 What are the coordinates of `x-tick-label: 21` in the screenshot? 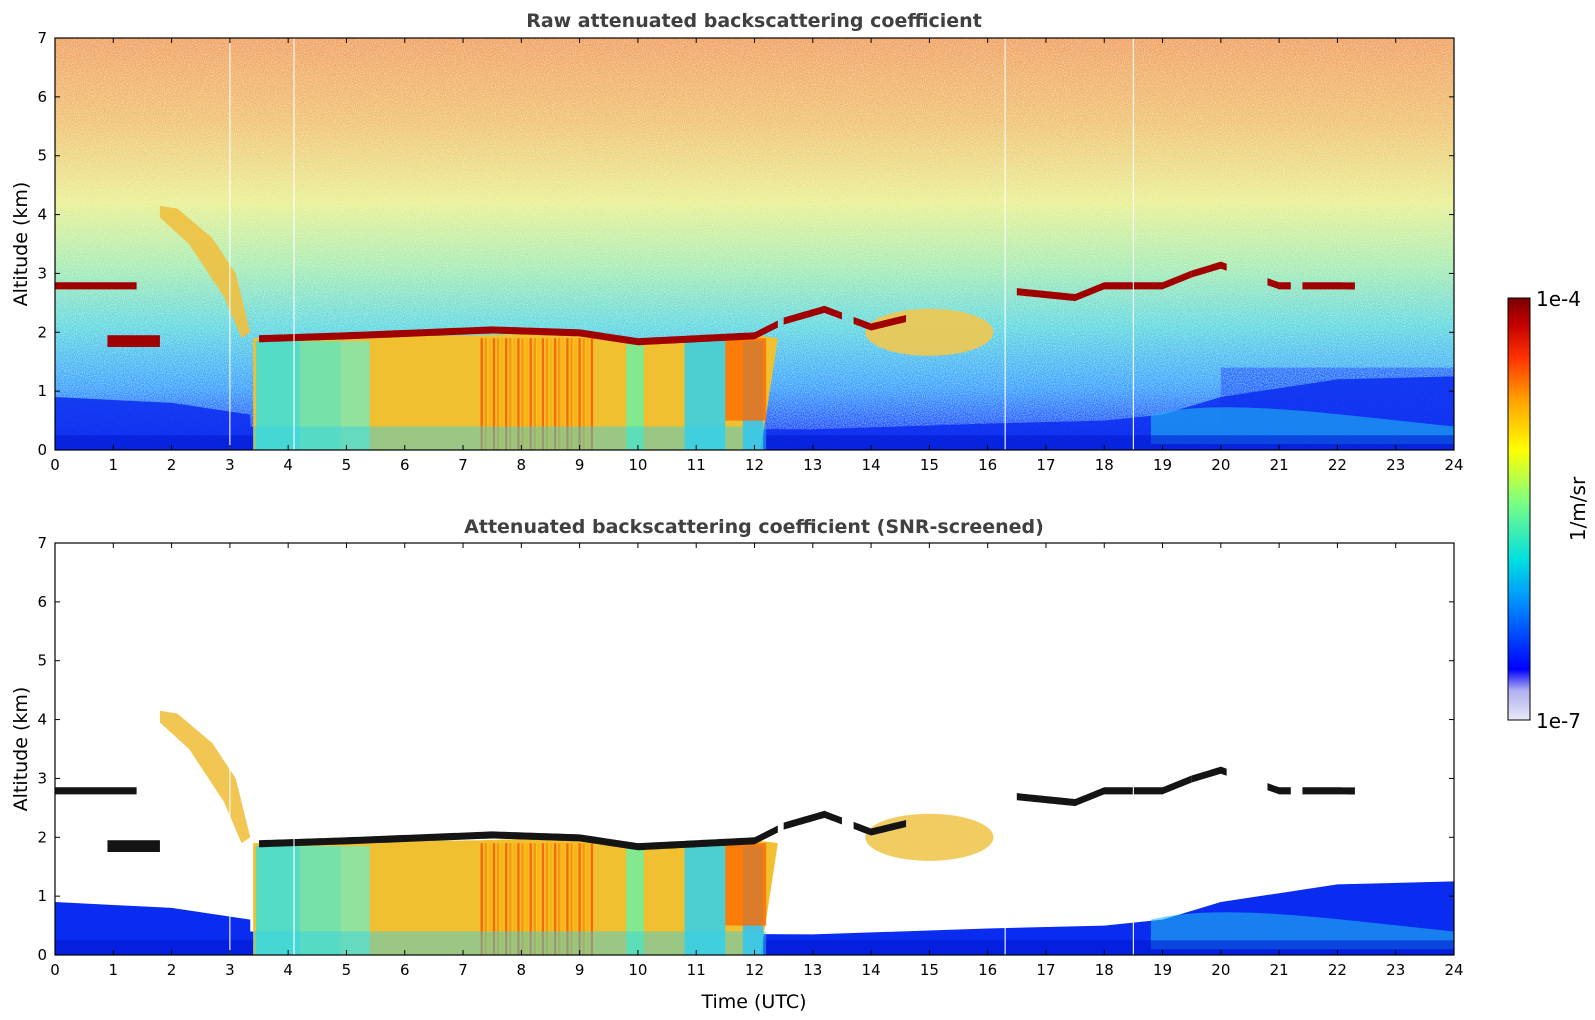 It's located at (1279, 465).